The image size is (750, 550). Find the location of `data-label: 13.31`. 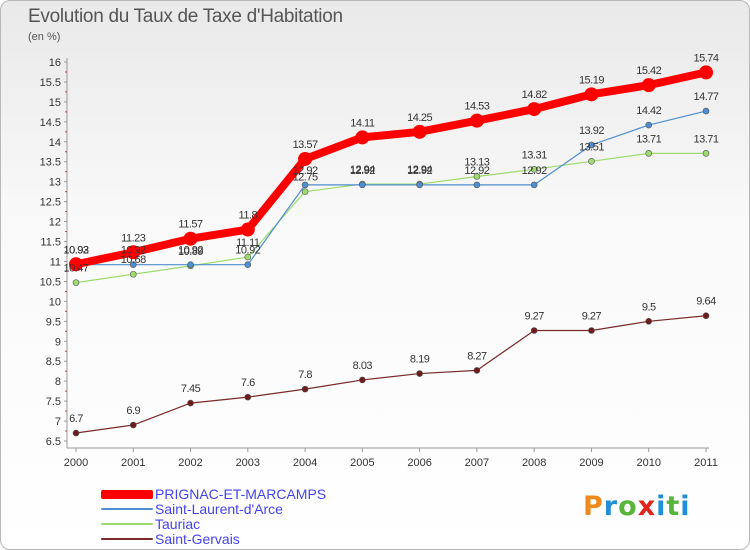

data-label: 13.31 is located at coordinates (534, 155).